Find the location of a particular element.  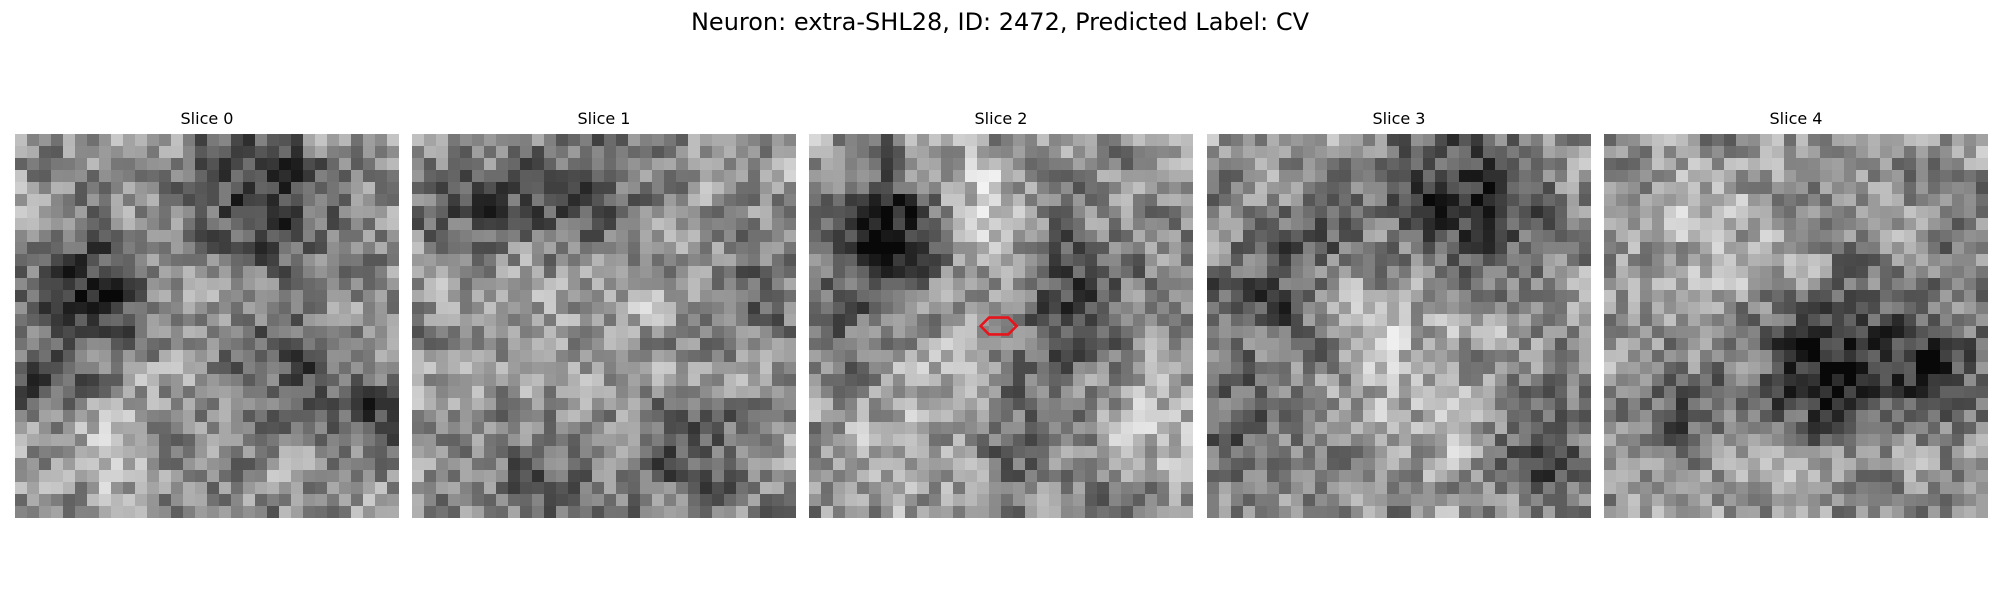

slice-image is located at coordinates (207, 326).